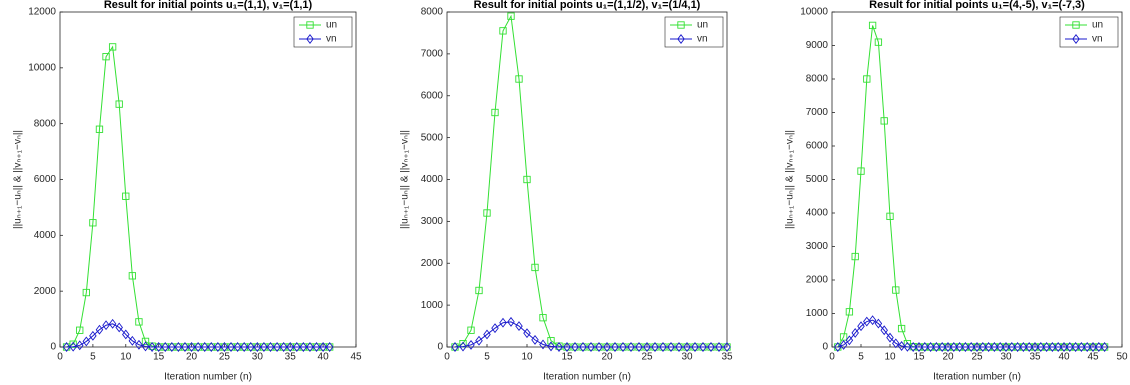 Image resolution: width=1130 pixels, height=385 pixels. I want to click on y-tick-label: 5000, so click(432, 137).